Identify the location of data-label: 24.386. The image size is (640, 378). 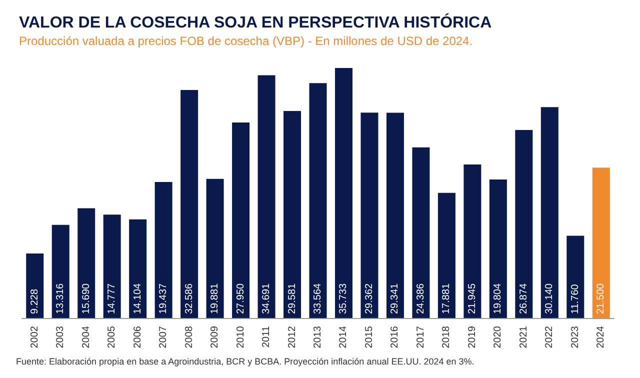
(420, 298).